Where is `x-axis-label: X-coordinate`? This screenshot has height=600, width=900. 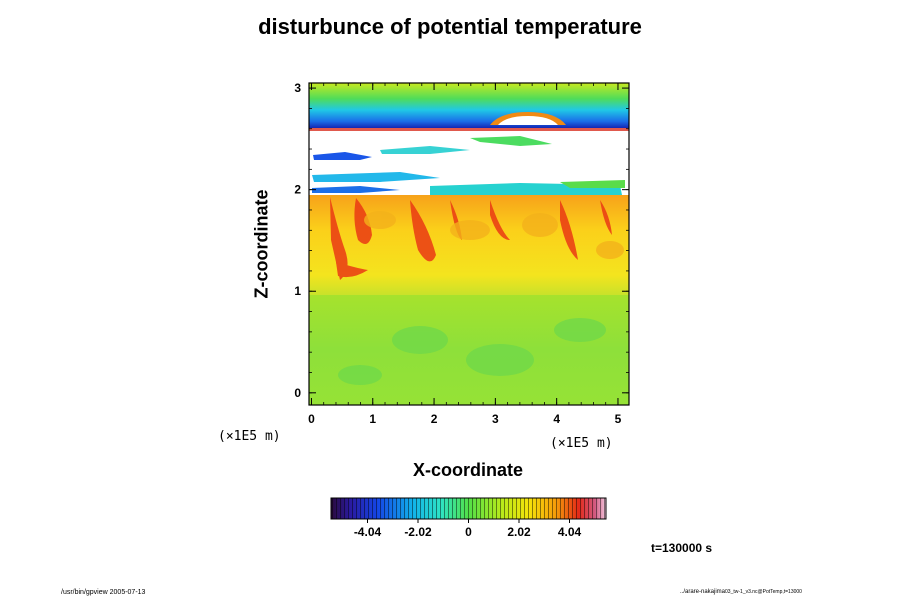
x-axis-label: X-coordinate is located at coordinates (467, 470).